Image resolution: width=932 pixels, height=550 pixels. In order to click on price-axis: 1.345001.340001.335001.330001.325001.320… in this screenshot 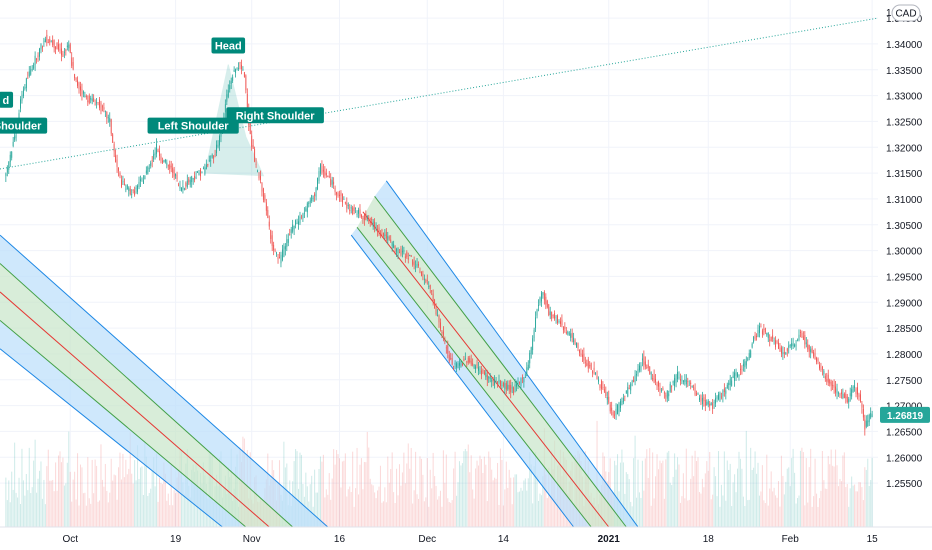, I will do `click(905, 275)`.